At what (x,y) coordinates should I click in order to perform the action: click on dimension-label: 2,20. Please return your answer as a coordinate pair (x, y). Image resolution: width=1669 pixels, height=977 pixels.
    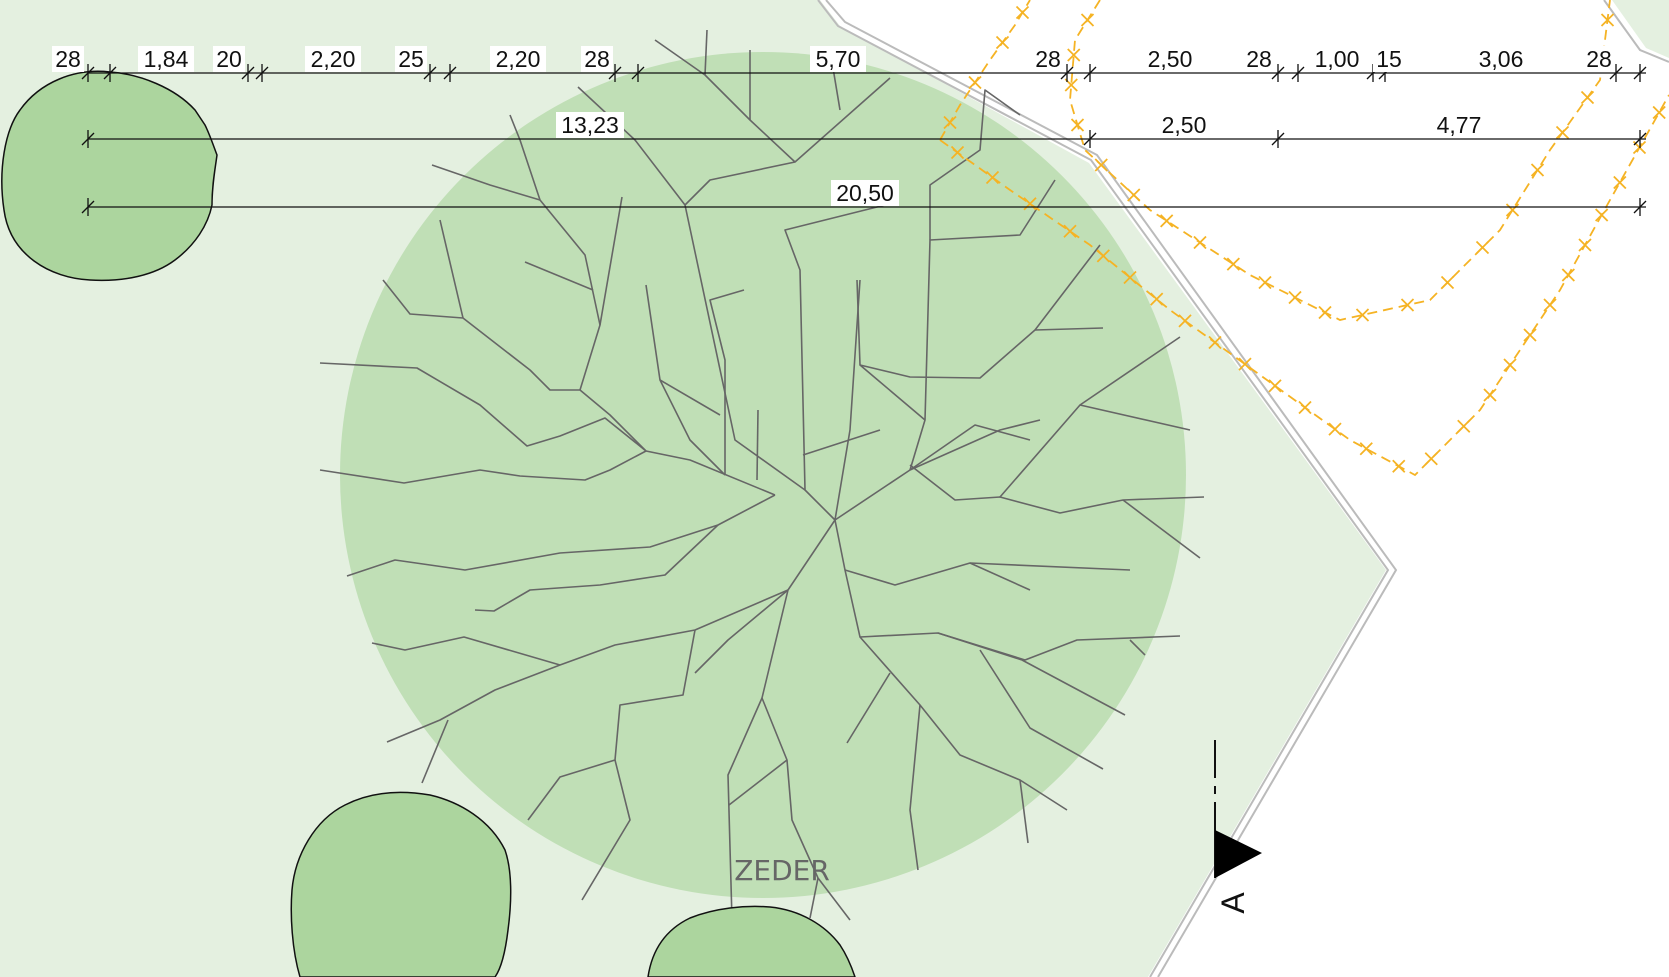
    Looking at the image, I should click on (518, 59).